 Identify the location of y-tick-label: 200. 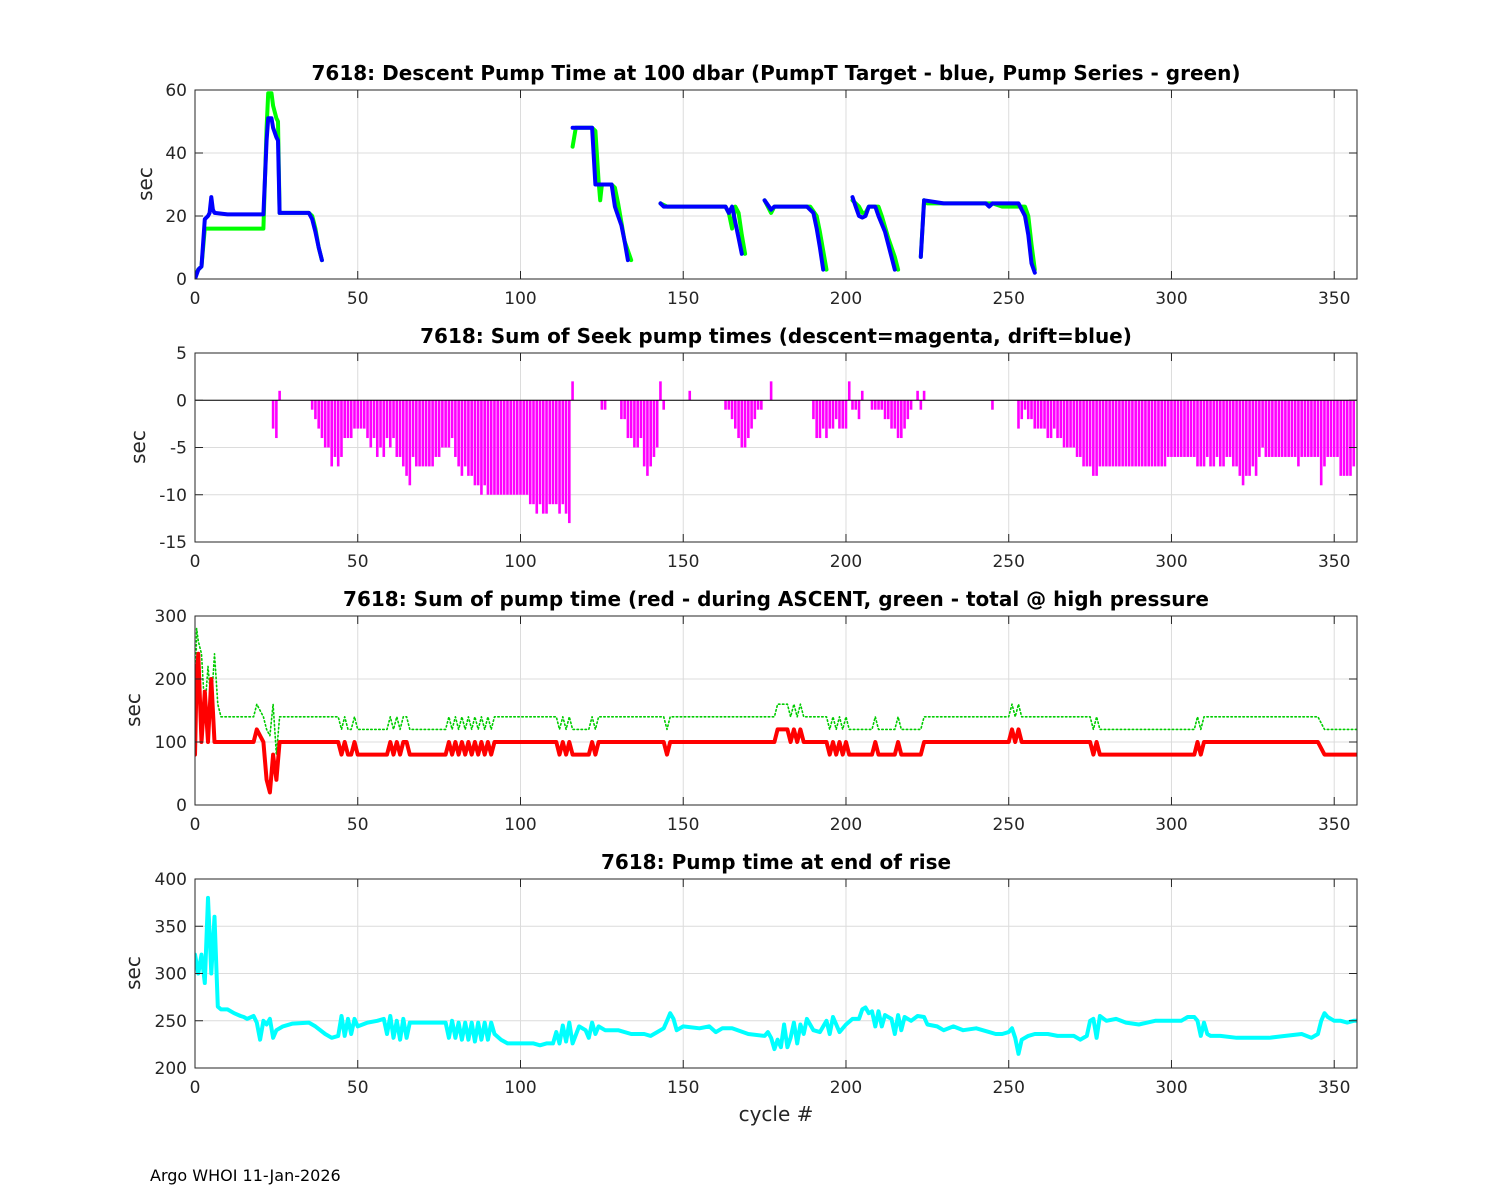
(171, 680).